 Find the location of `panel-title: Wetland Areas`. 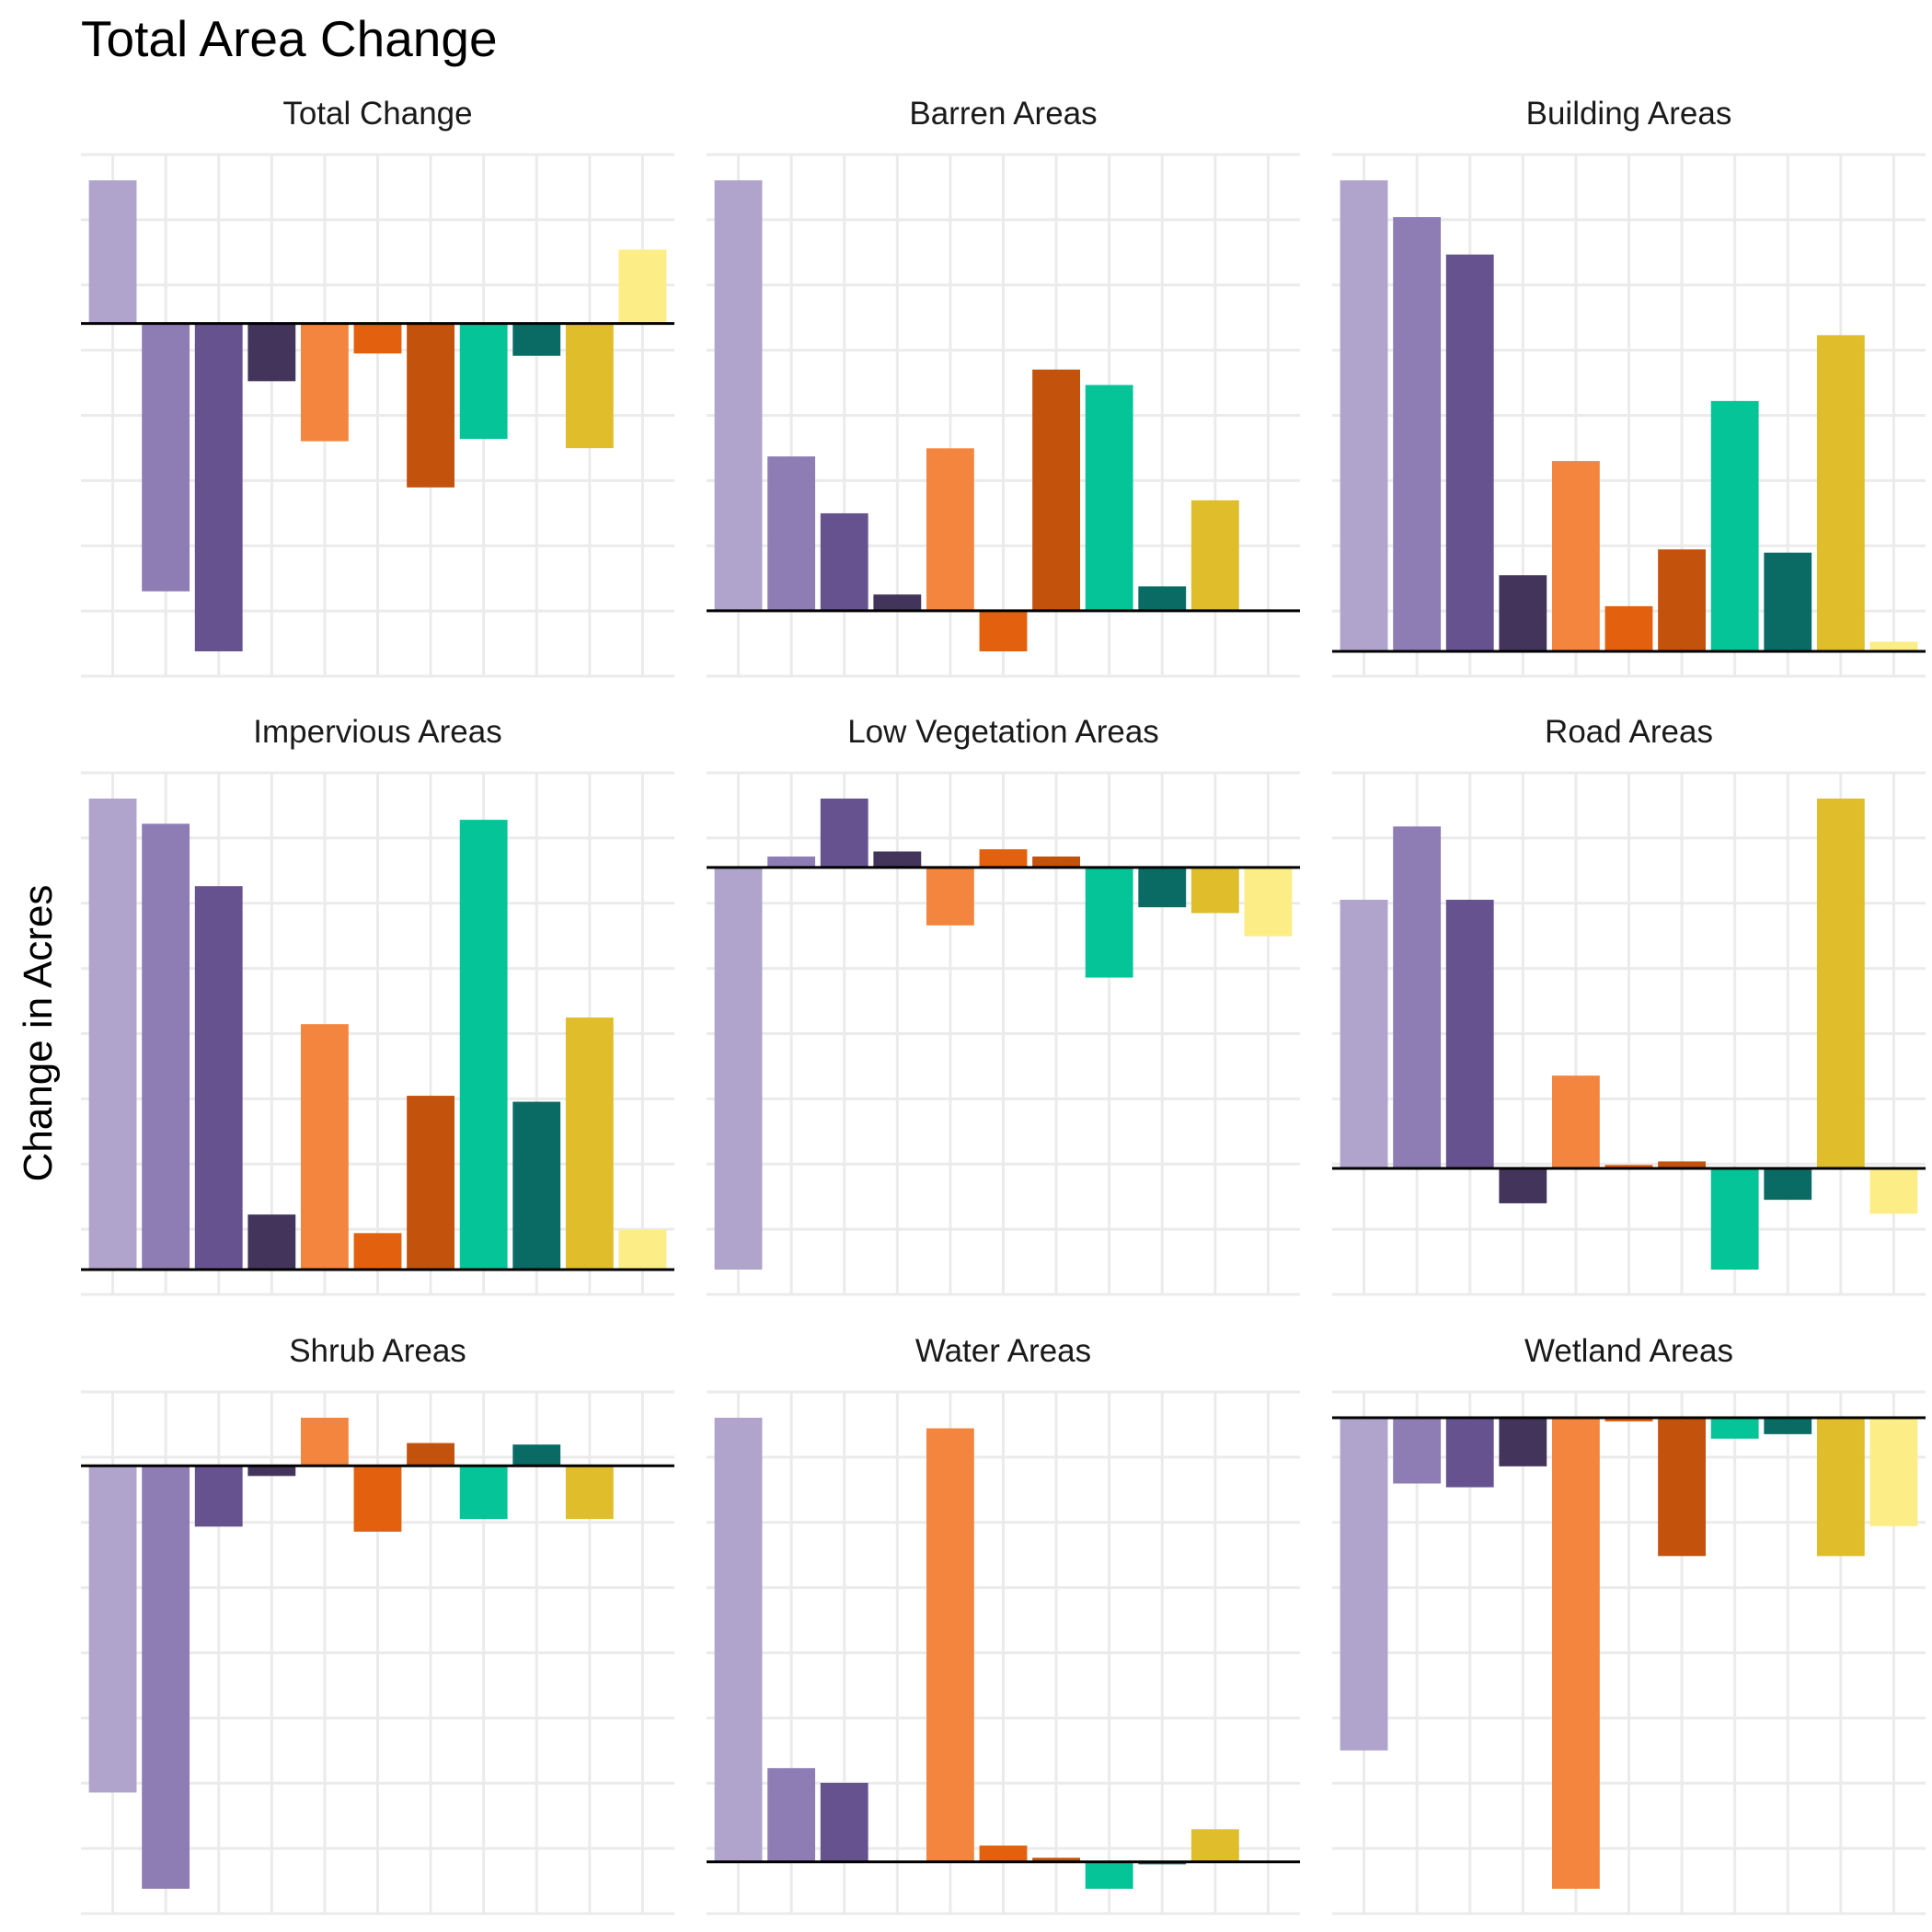

panel-title: Wetland Areas is located at coordinates (1628, 1351).